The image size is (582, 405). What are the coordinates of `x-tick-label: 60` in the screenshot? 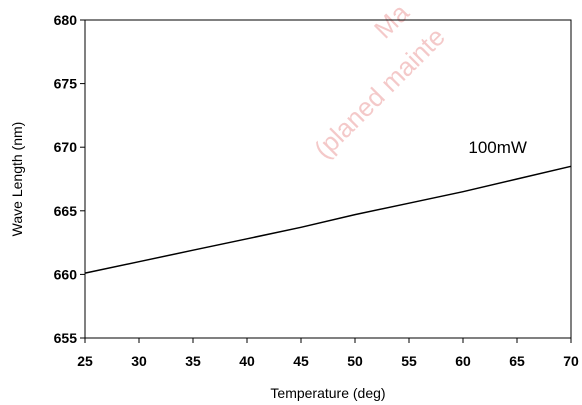 It's located at (463, 361).